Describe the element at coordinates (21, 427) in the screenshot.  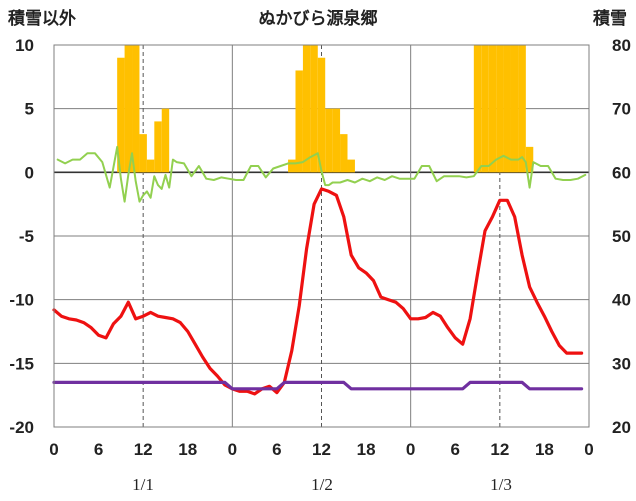
I see `y-left-tick-label: -20` at that location.